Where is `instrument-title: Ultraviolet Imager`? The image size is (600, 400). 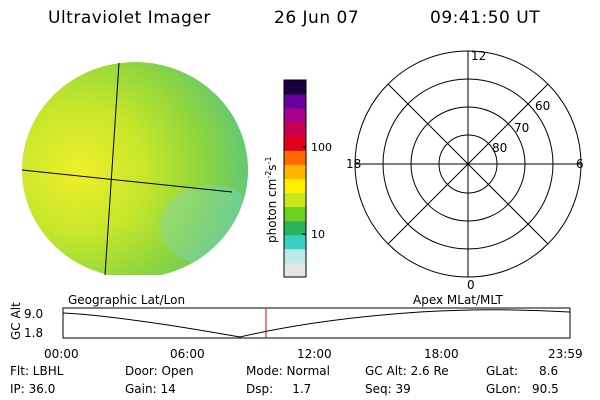
instrument-title: Ultraviolet Imager is located at coordinates (129, 18).